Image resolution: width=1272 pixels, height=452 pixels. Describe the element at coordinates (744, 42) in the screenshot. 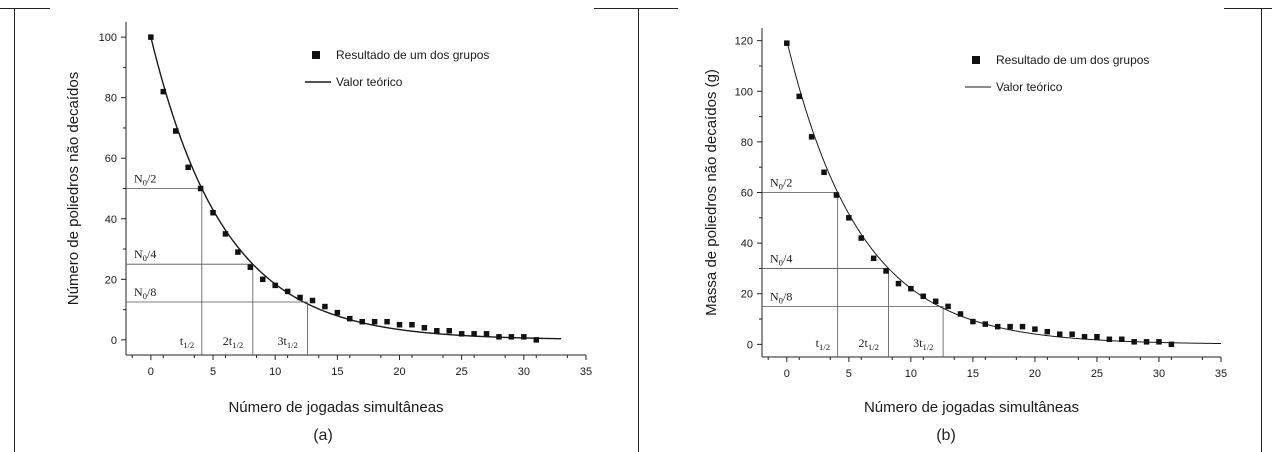

I see `y-tick-label: 120` at that location.